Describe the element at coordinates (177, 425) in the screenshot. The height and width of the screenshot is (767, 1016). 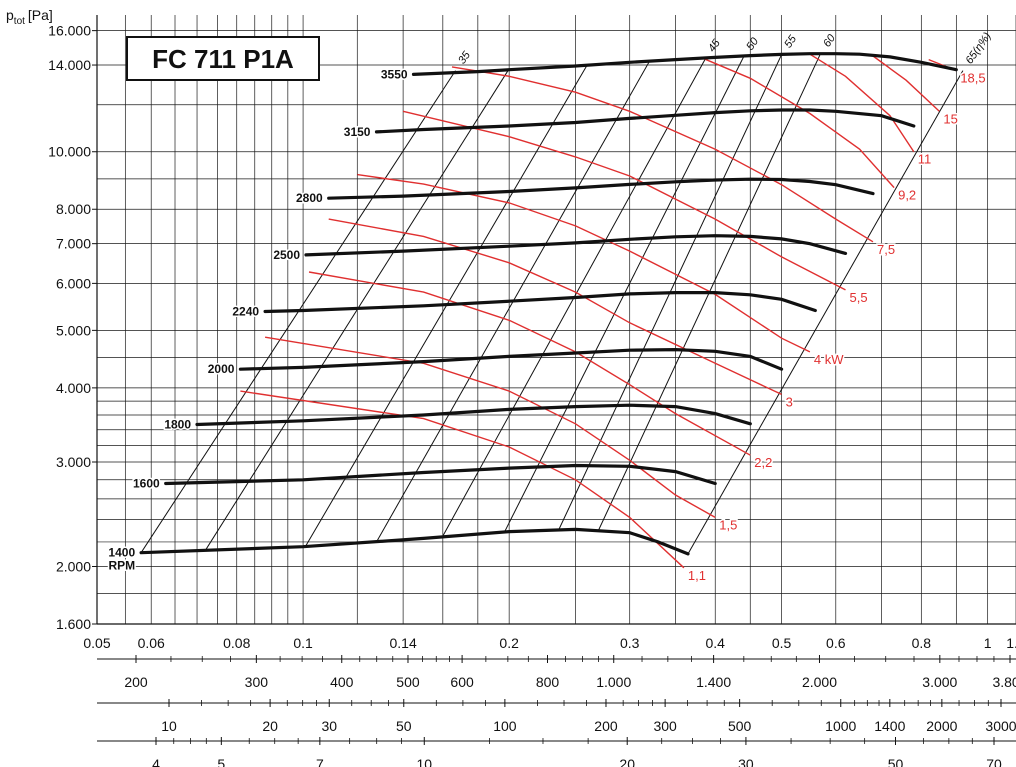
I see `rpm-label: 1800` at that location.